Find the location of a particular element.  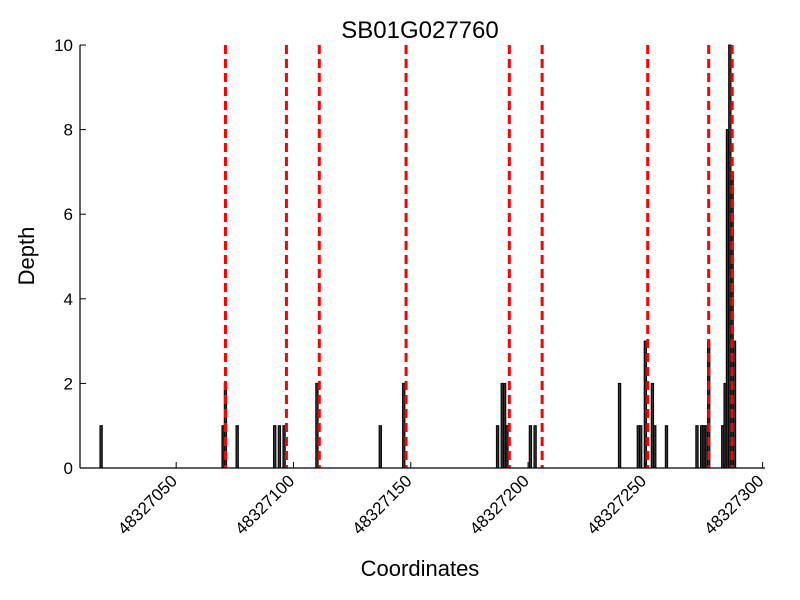

x-tick-label: 48327150 is located at coordinates (382, 504).